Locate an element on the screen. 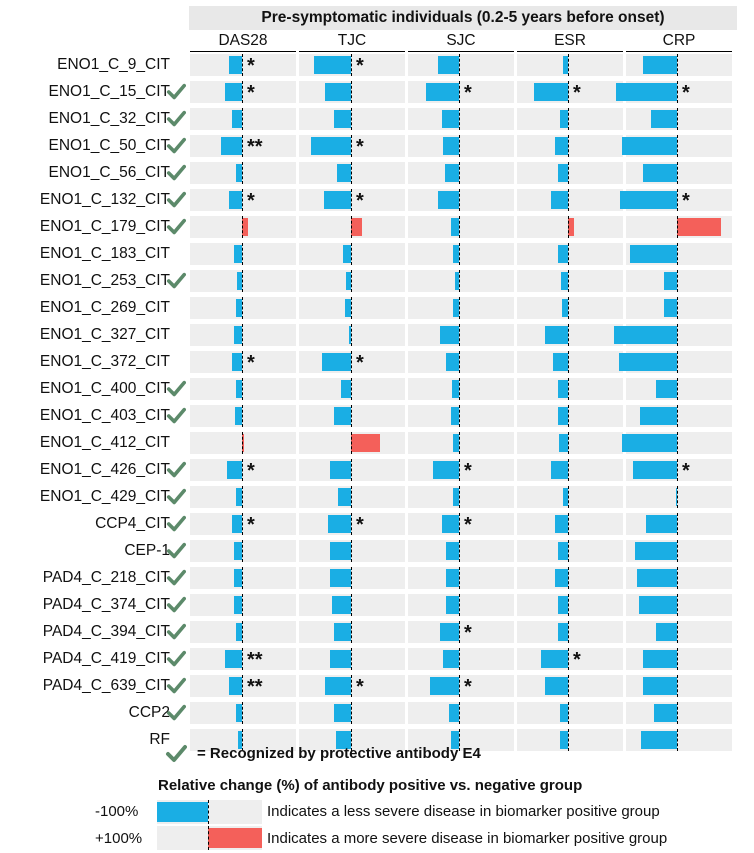 This screenshot has width=754, height=853. column-header-crp: CRP is located at coordinates (679, 41).